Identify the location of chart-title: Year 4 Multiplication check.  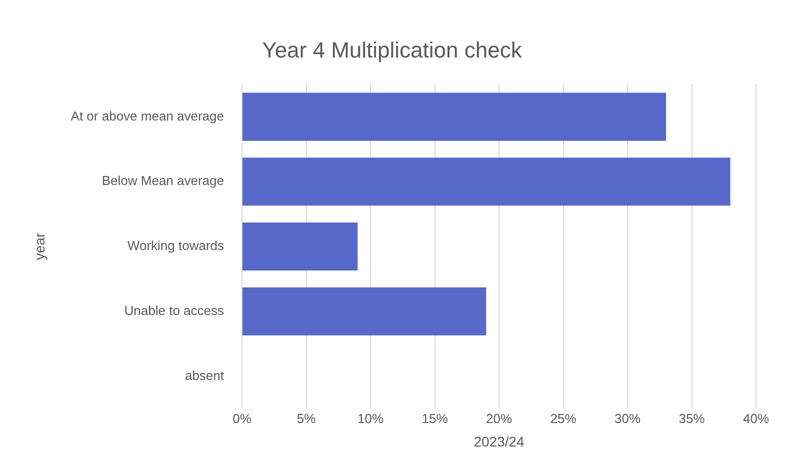
(392, 49).